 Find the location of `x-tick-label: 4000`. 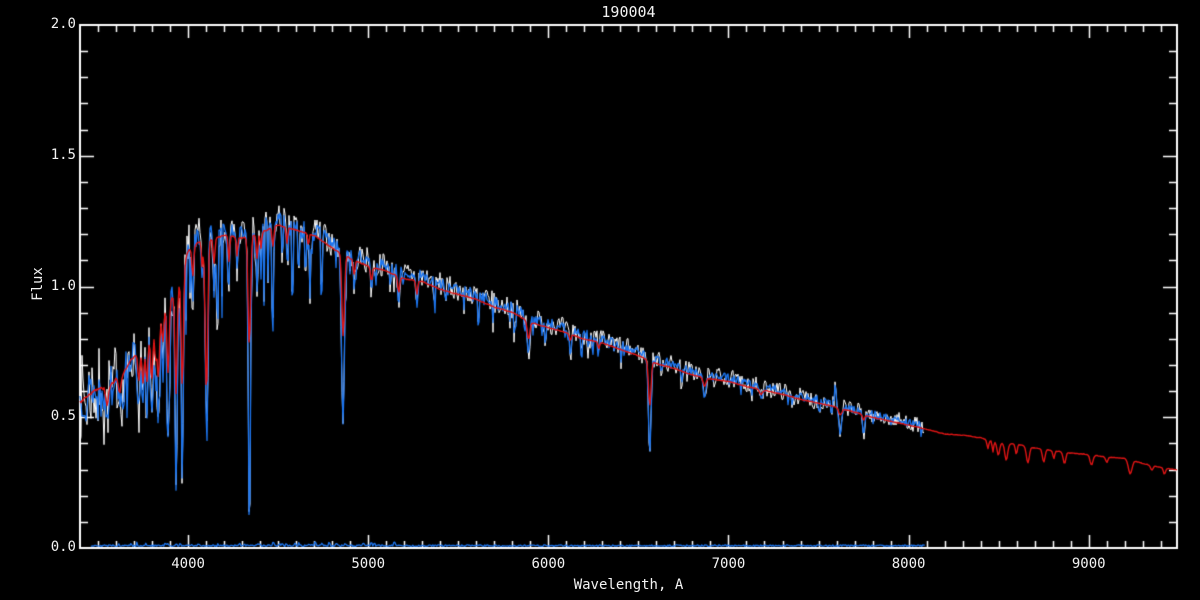

x-tick-label: 4000 is located at coordinates (188, 564).